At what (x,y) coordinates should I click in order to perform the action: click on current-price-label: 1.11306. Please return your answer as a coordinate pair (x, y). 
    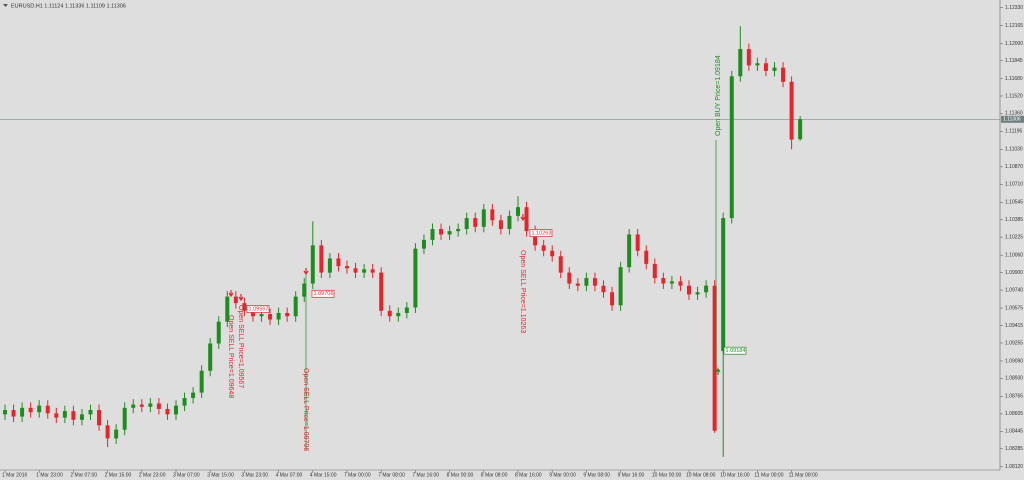
    Looking at the image, I should click on (1012, 120).